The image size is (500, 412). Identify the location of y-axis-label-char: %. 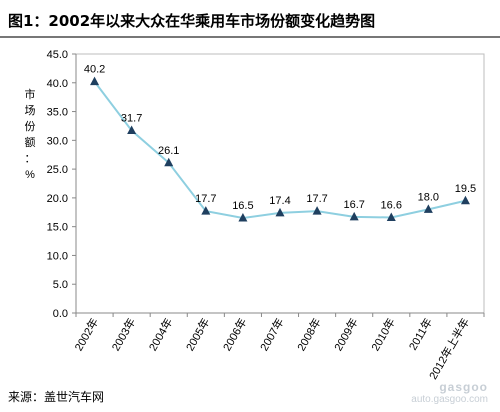
(30, 175).